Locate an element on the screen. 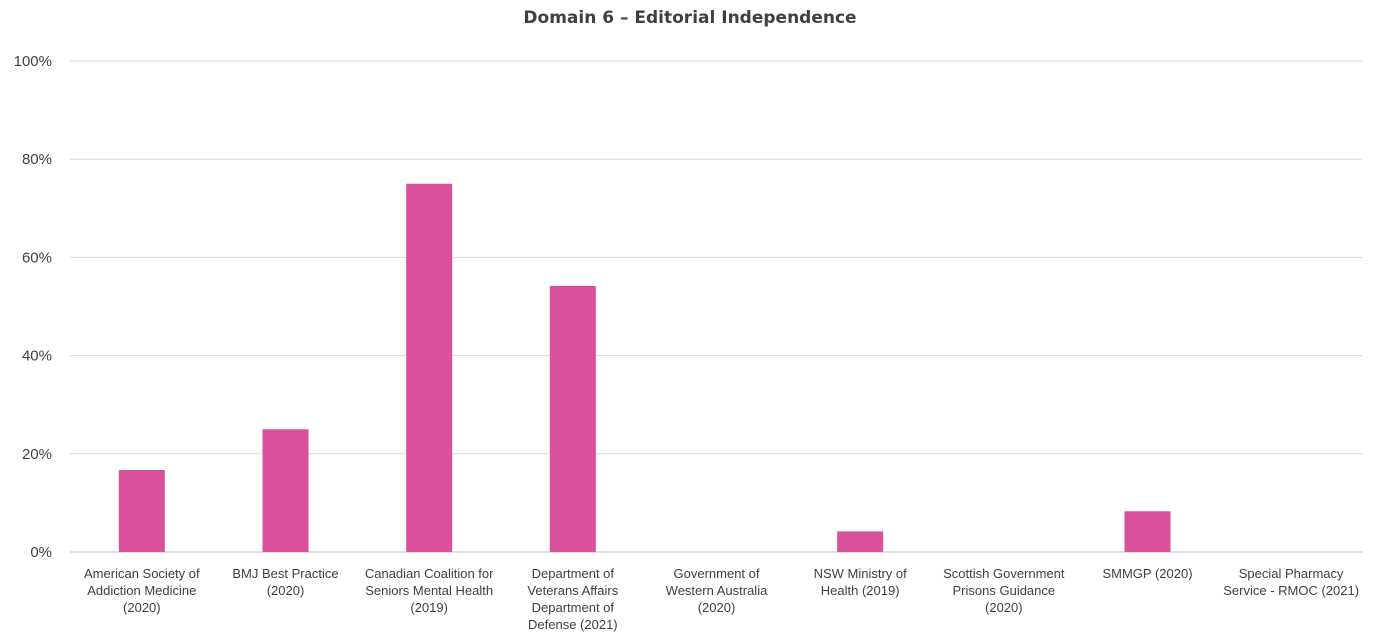 The width and height of the screenshot is (1380, 638). x-tick-label-line: Defense (2021) is located at coordinates (573, 624).